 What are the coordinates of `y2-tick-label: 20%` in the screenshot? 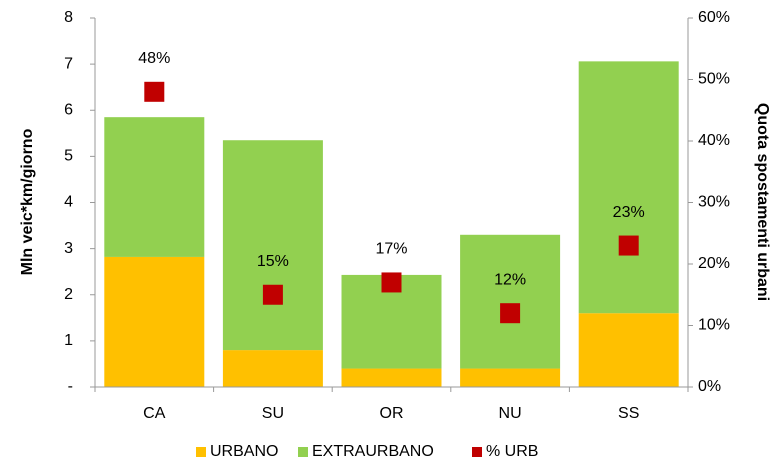 It's located at (714, 263).